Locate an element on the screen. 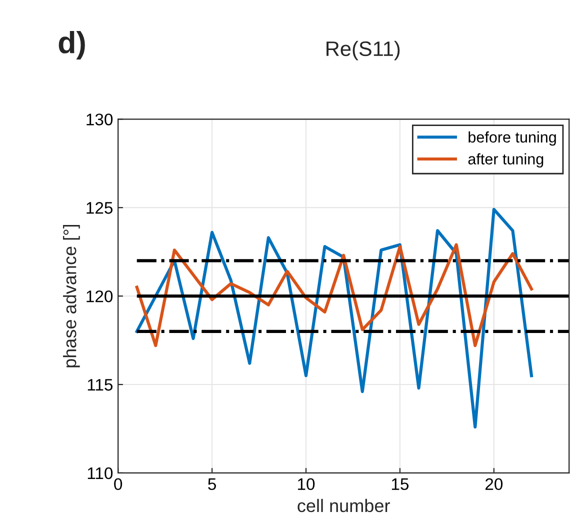  legend-label: after tuning is located at coordinates (506, 160).